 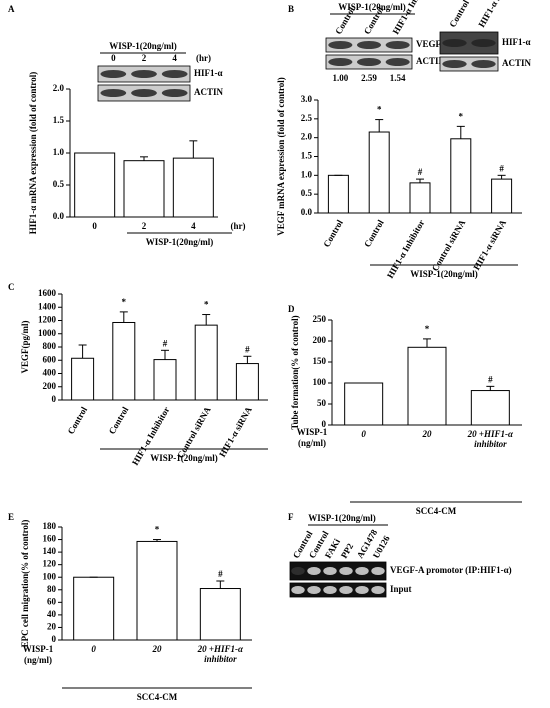 I want to click on y-tick-label: 1.5, so click(x=59, y=120).